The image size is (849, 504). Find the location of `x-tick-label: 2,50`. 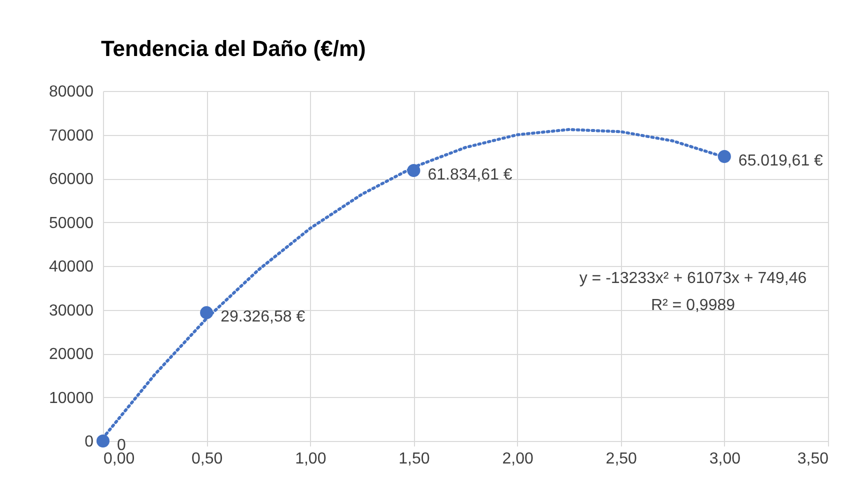

x-tick-label: 2,50 is located at coordinates (622, 459).